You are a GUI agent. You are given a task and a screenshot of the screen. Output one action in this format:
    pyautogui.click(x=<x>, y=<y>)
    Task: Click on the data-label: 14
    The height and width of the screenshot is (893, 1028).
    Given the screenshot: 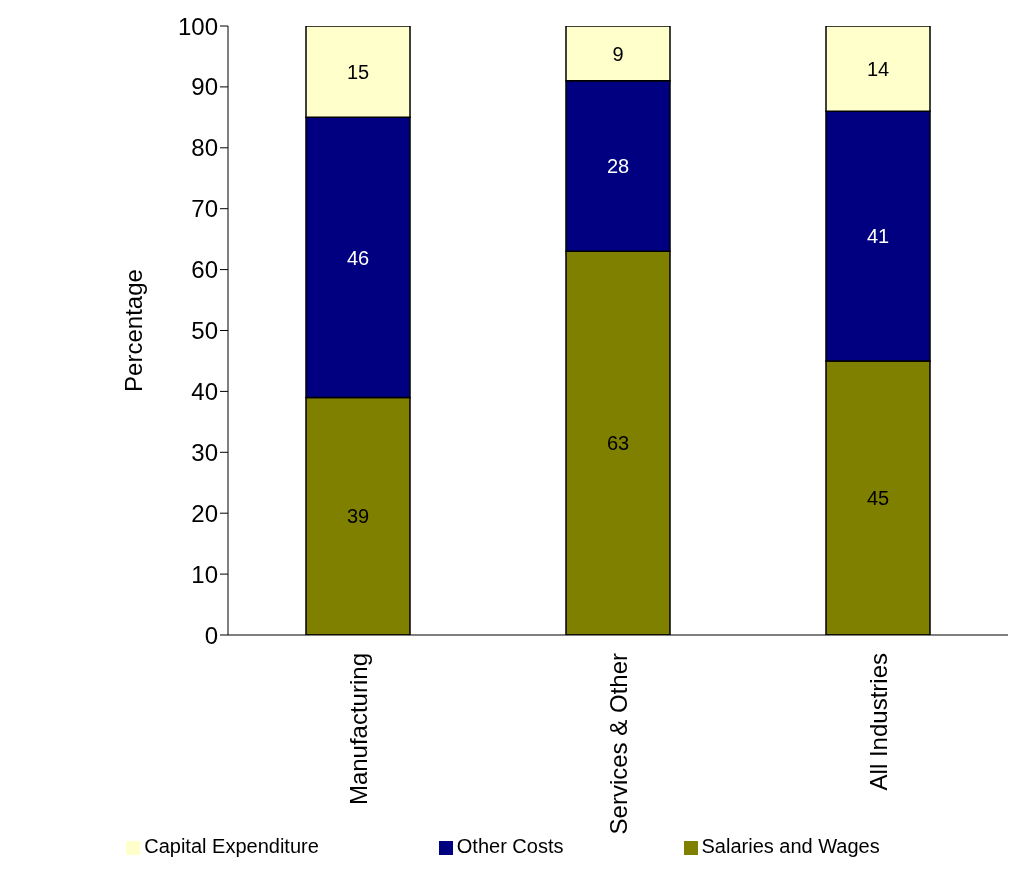 What is the action you would take?
    pyautogui.click(x=878, y=68)
    